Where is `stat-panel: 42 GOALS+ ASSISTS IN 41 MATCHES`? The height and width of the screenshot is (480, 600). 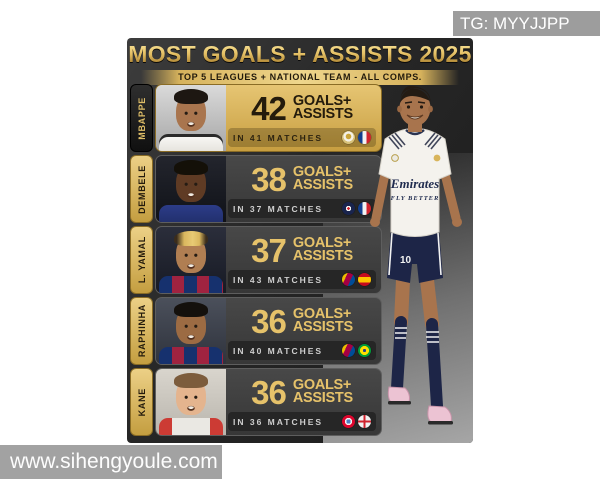
stat-panel: 42 GOALS+ ASSISTS IN 41 MATCHES is located at coordinates (268, 118).